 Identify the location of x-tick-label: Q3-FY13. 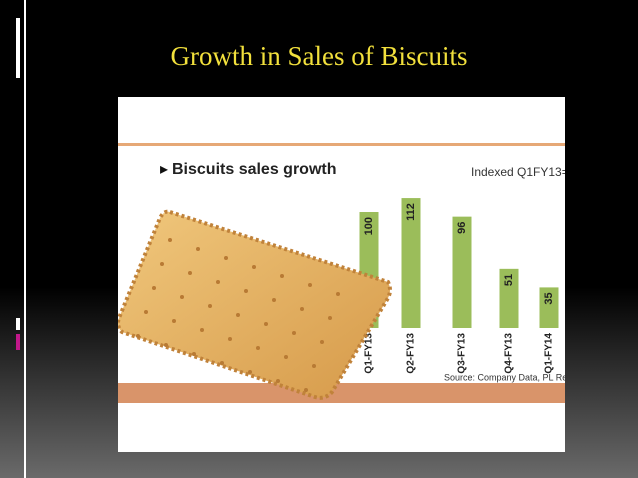
(462, 353).